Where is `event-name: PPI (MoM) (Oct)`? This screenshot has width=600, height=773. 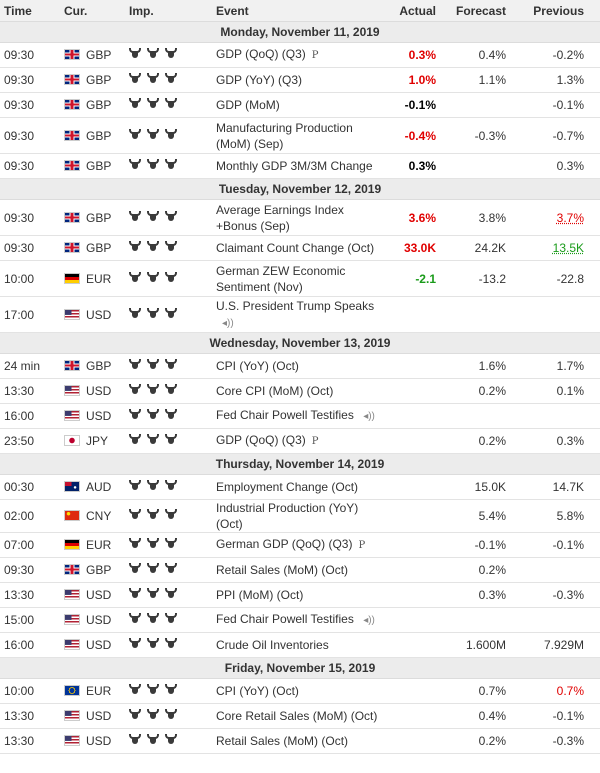 event-name: PPI (MoM) (Oct) is located at coordinates (260, 595).